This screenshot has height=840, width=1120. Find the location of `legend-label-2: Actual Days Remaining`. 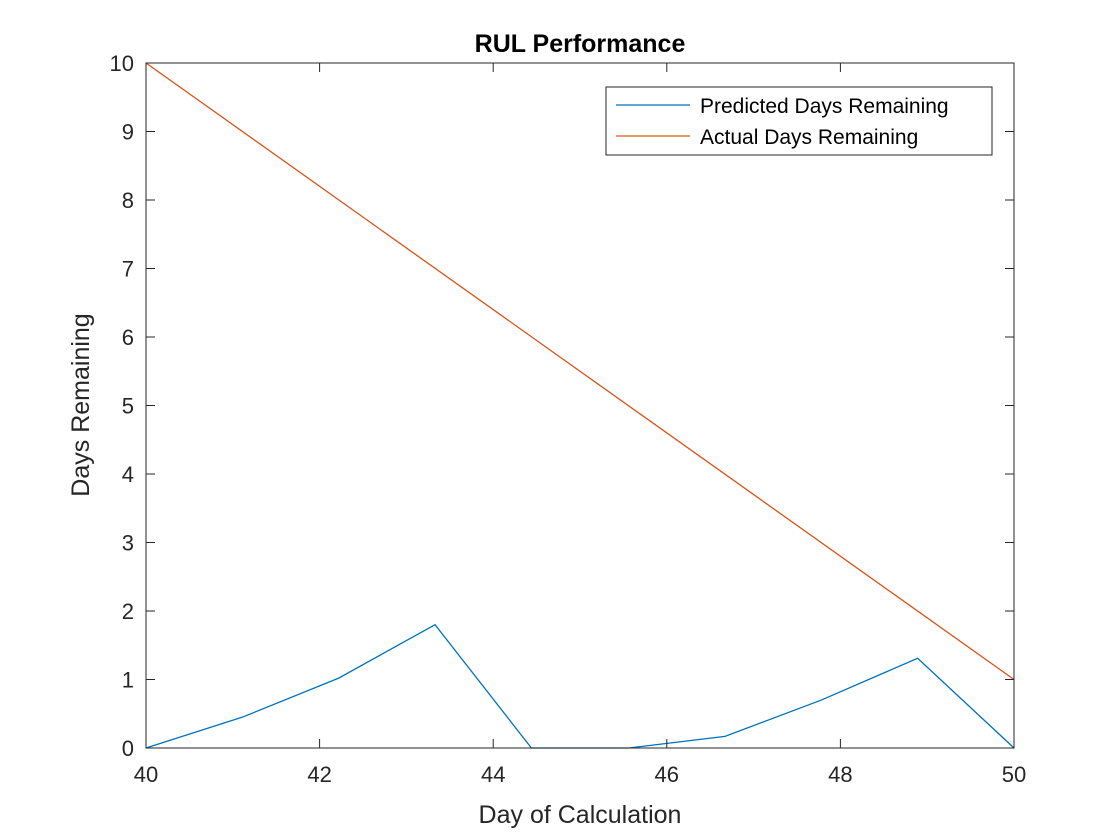

legend-label-2: Actual Days Remaining is located at coordinates (809, 137).